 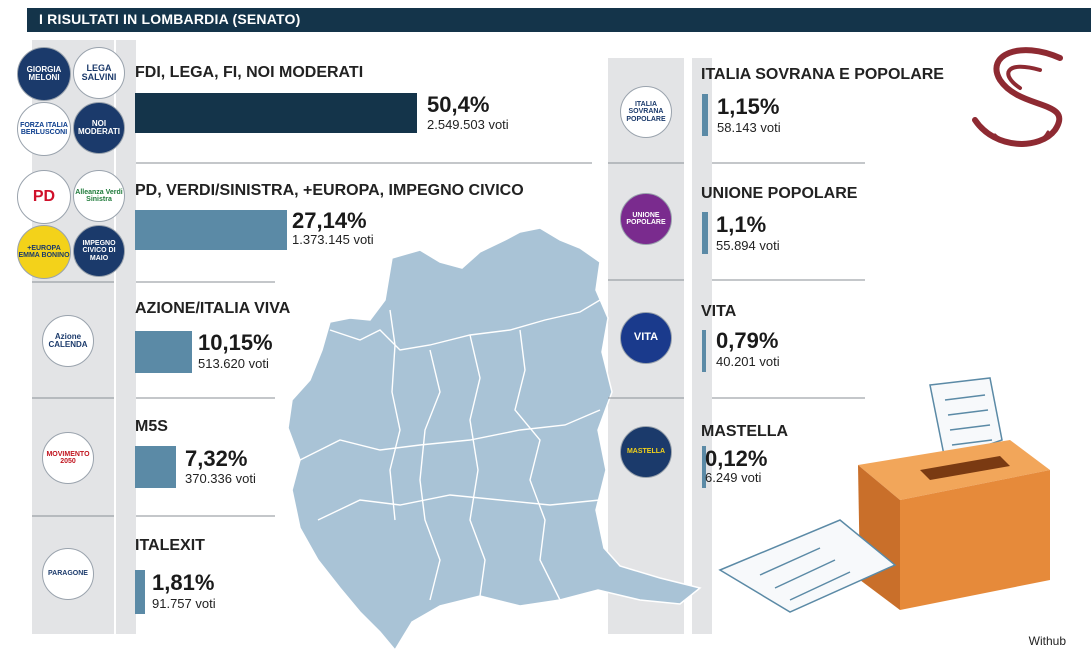 What do you see at coordinates (44, 74) in the screenshot?
I see `fdi-logo: GIORGIA MELONI` at bounding box center [44, 74].